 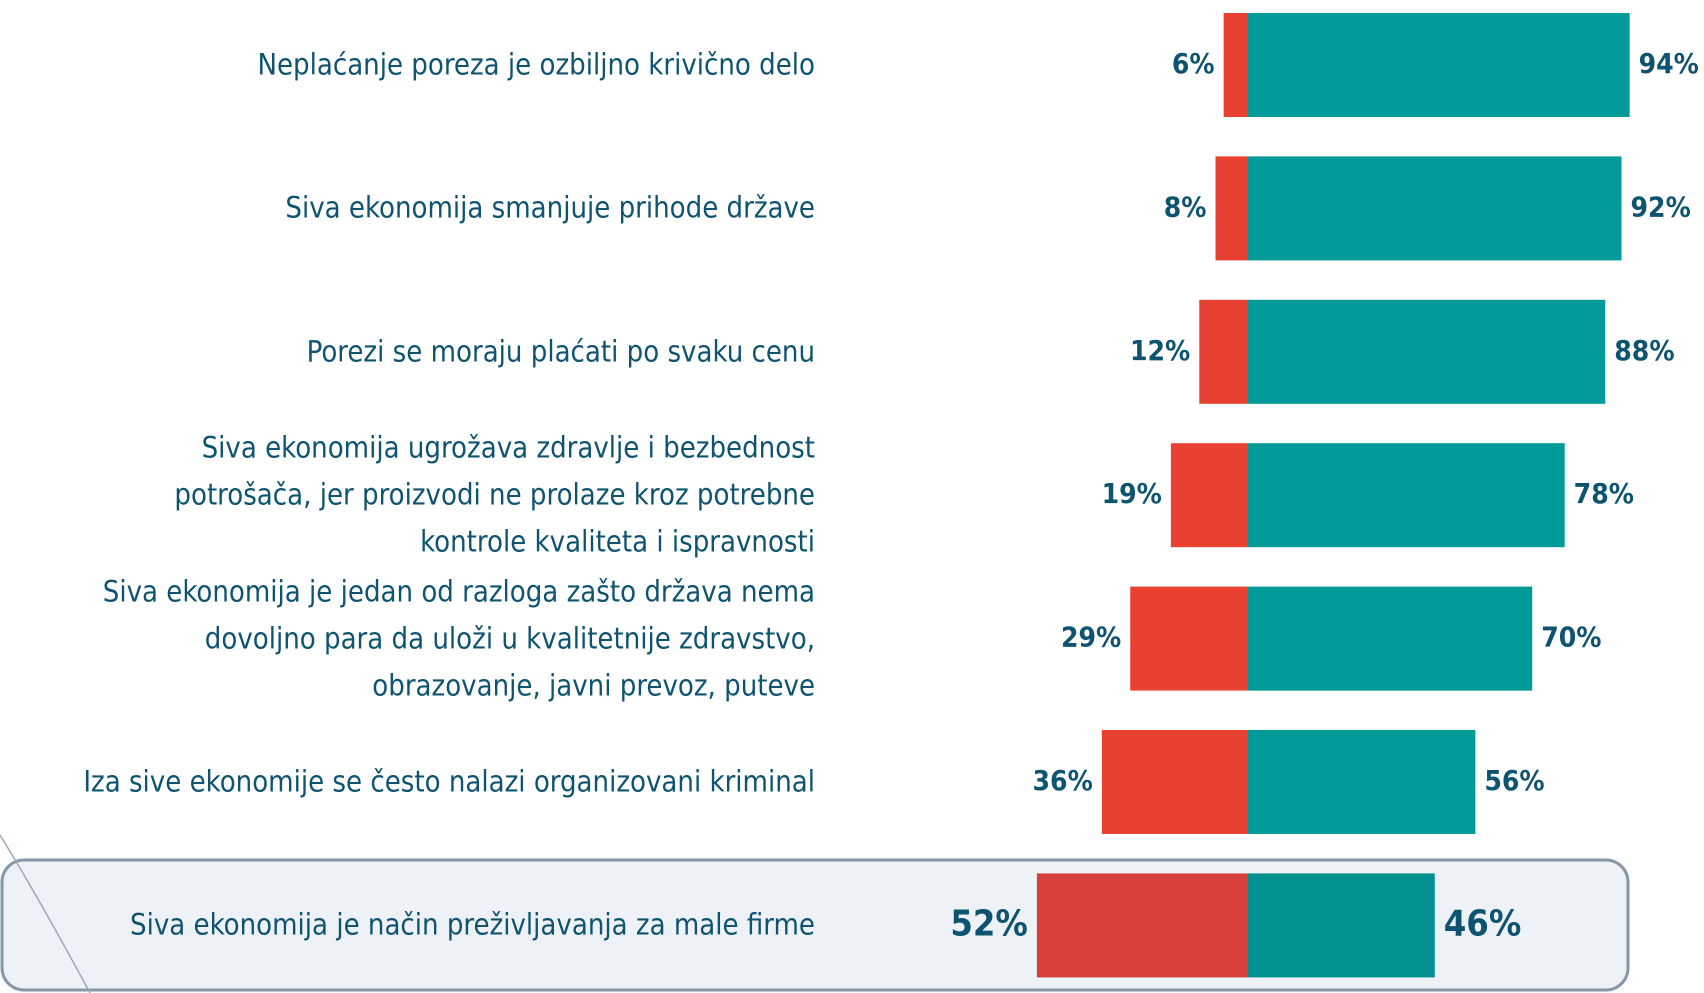 What do you see at coordinates (1063, 780) in the screenshot?
I see `value-label: 36%` at bounding box center [1063, 780].